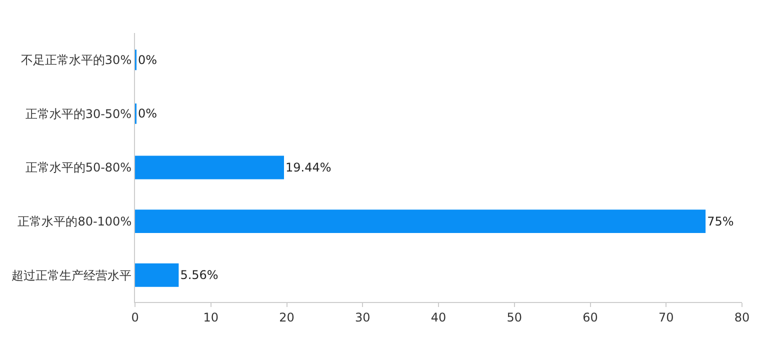  Describe the element at coordinates (78, 113) in the screenshot. I see `y-tick-label: 正常水平的30-50%` at that location.